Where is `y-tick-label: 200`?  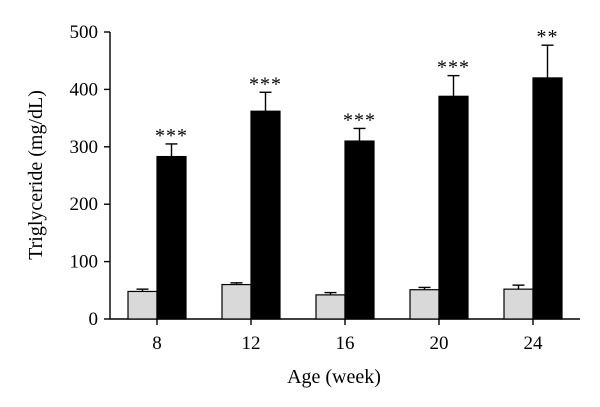
y-tick-label: 200 is located at coordinates (84, 204).